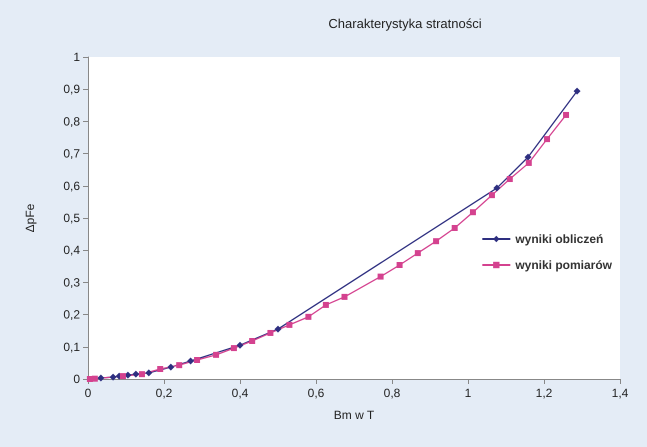 The image size is (647, 447). What do you see at coordinates (71, 315) in the screenshot?
I see `y-tick-label: 0,2` at bounding box center [71, 315].